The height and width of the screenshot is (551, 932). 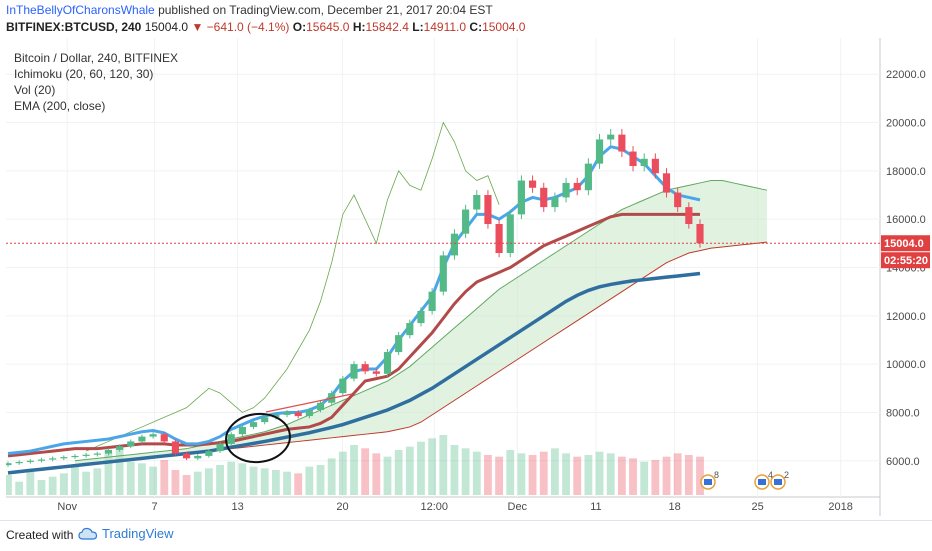 I want to click on event-badge: 2, so click(x=779, y=480).